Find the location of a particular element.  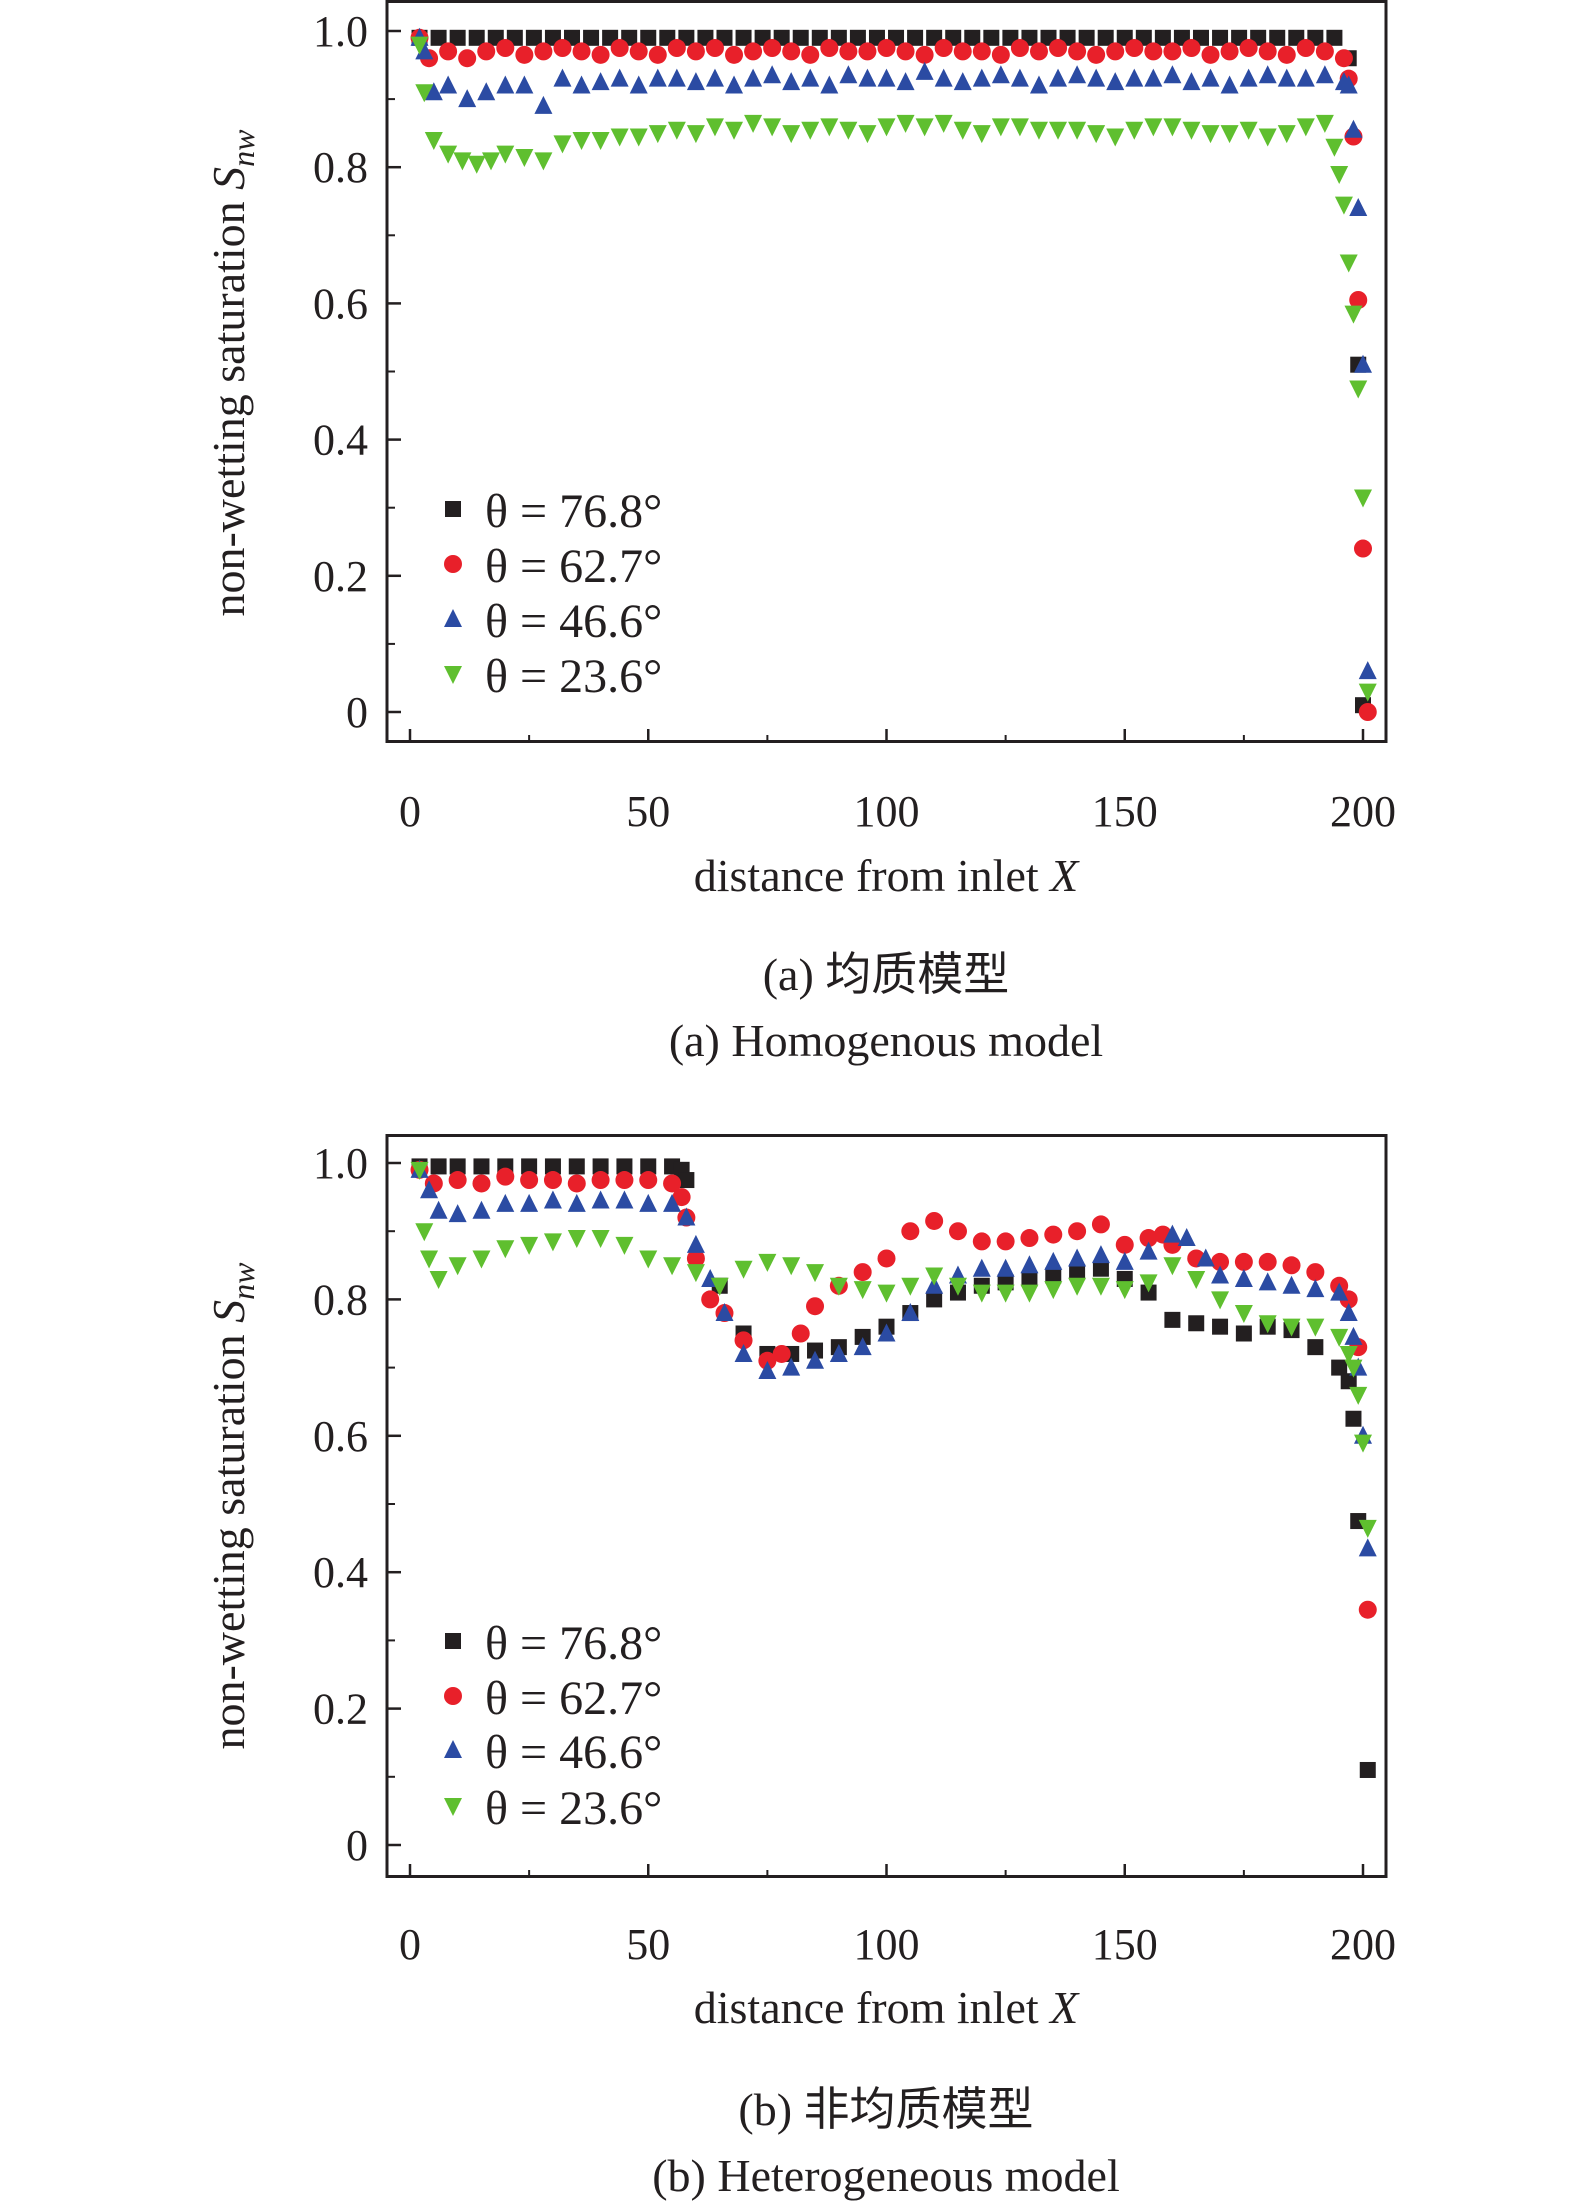

y-tick-label: 0.8 is located at coordinates (340, 1299).